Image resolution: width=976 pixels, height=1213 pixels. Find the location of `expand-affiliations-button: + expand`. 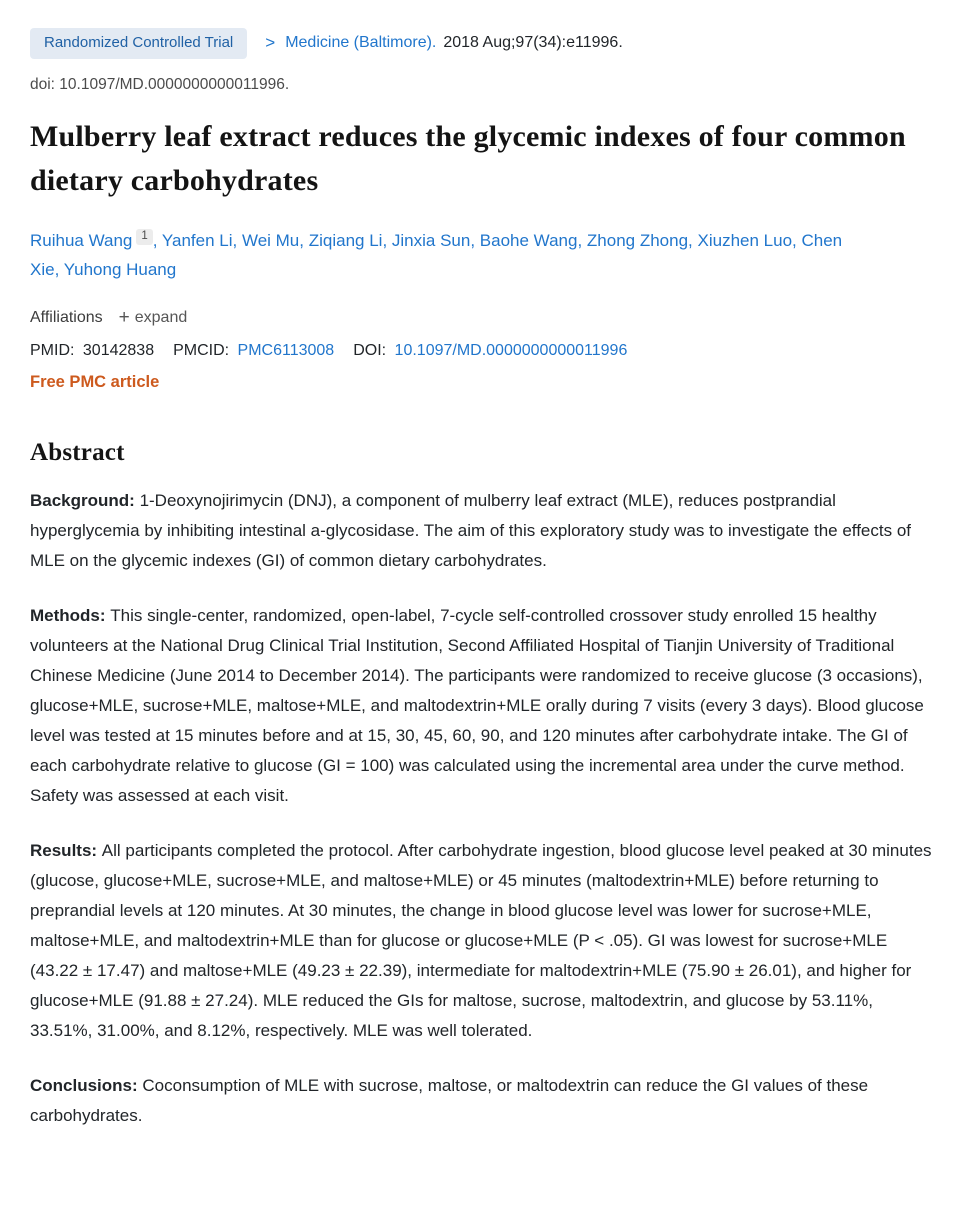

expand-affiliations-button: + expand is located at coordinates (153, 318).